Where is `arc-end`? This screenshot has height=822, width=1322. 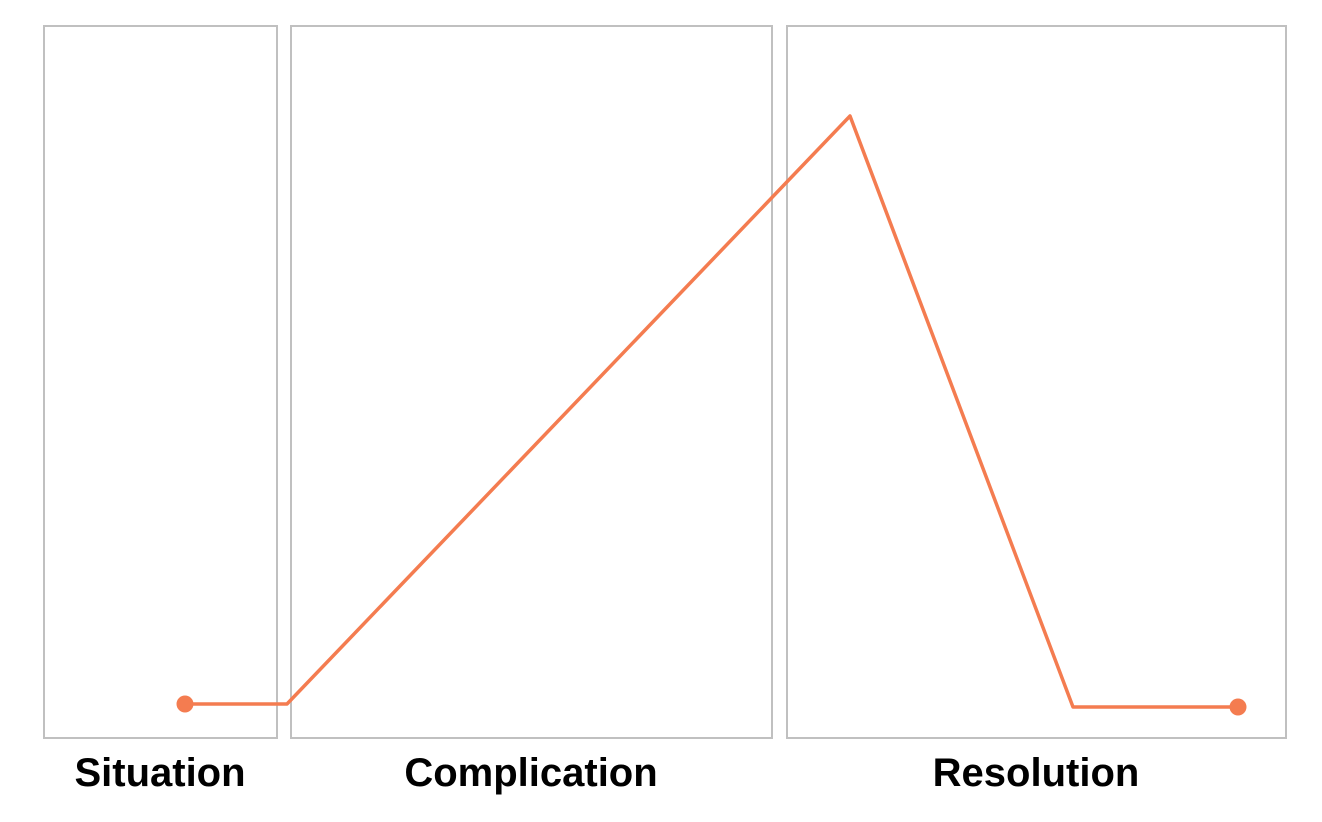
arc-end is located at coordinates (1238, 707).